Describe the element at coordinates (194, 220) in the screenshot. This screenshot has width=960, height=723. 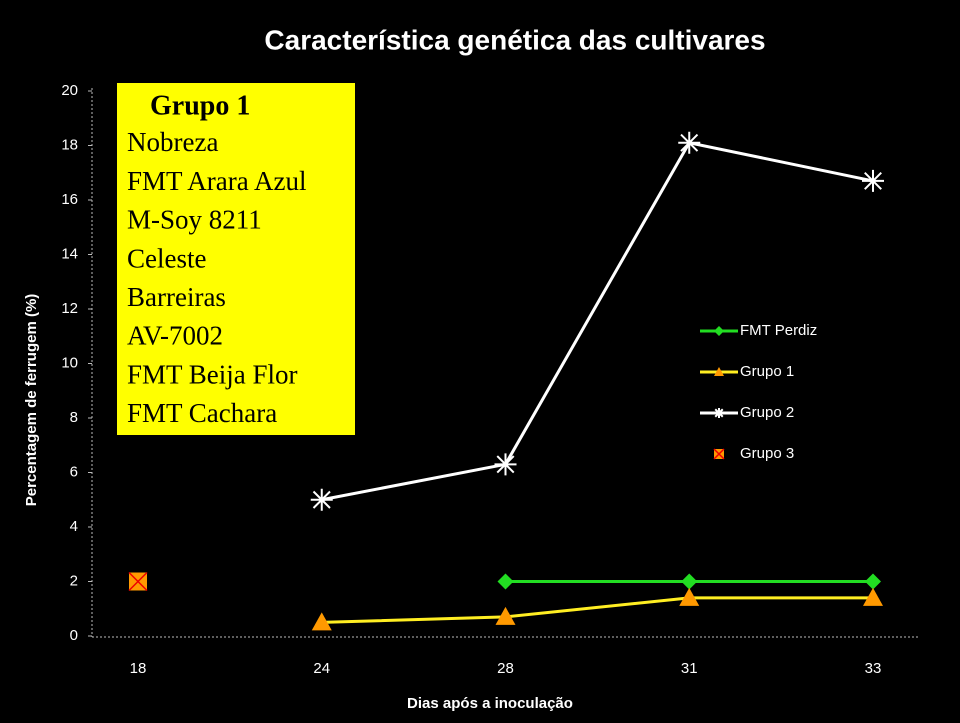
I see `annotation-line: M-Soy 8211` at that location.